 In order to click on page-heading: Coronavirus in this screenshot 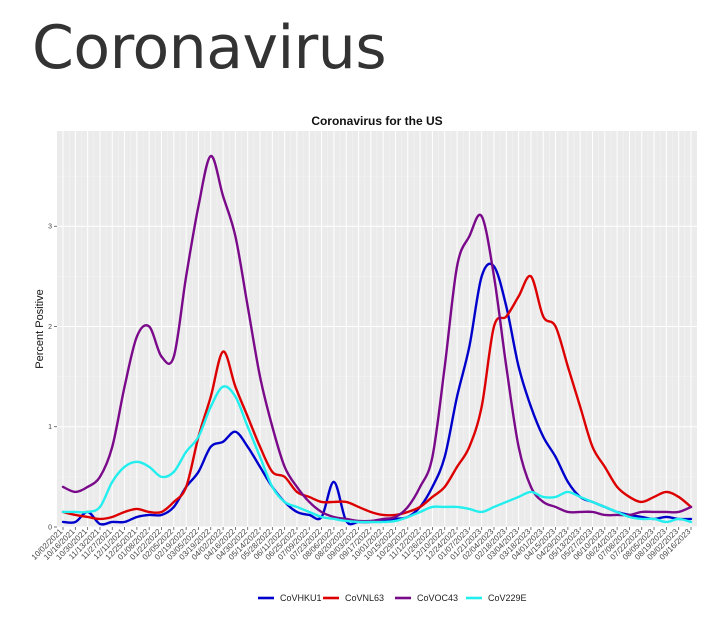, I will do `click(209, 48)`.